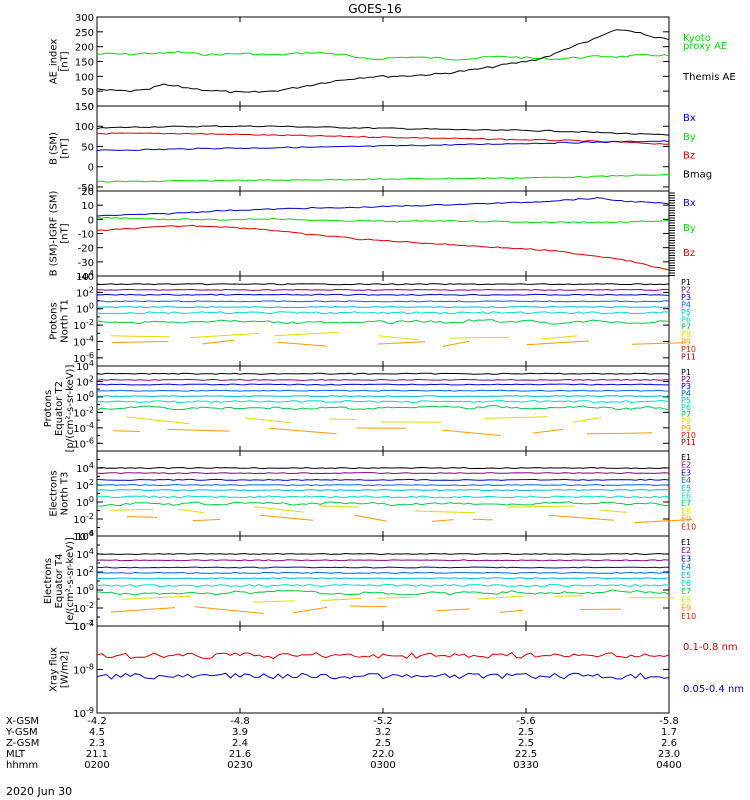 This screenshot has height=800, width=750. Describe the element at coordinates (59, 408) in the screenshot. I see `y-axis-label: Equator T2` at that location.